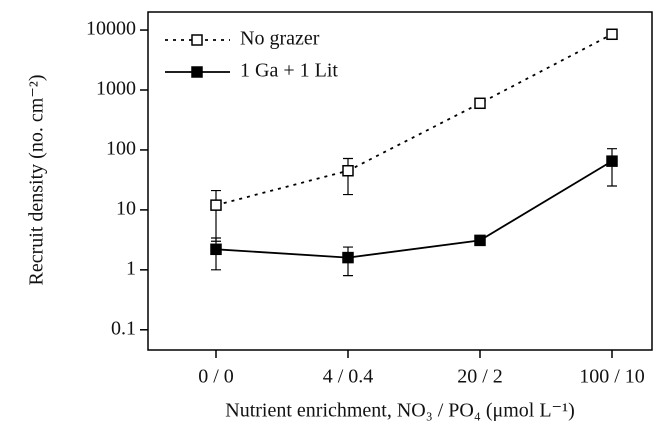 Image resolution: width=671 pixels, height=434 pixels. What do you see at coordinates (480, 377) in the screenshot?
I see `x-tick-label: 20 / 2` at bounding box center [480, 377].